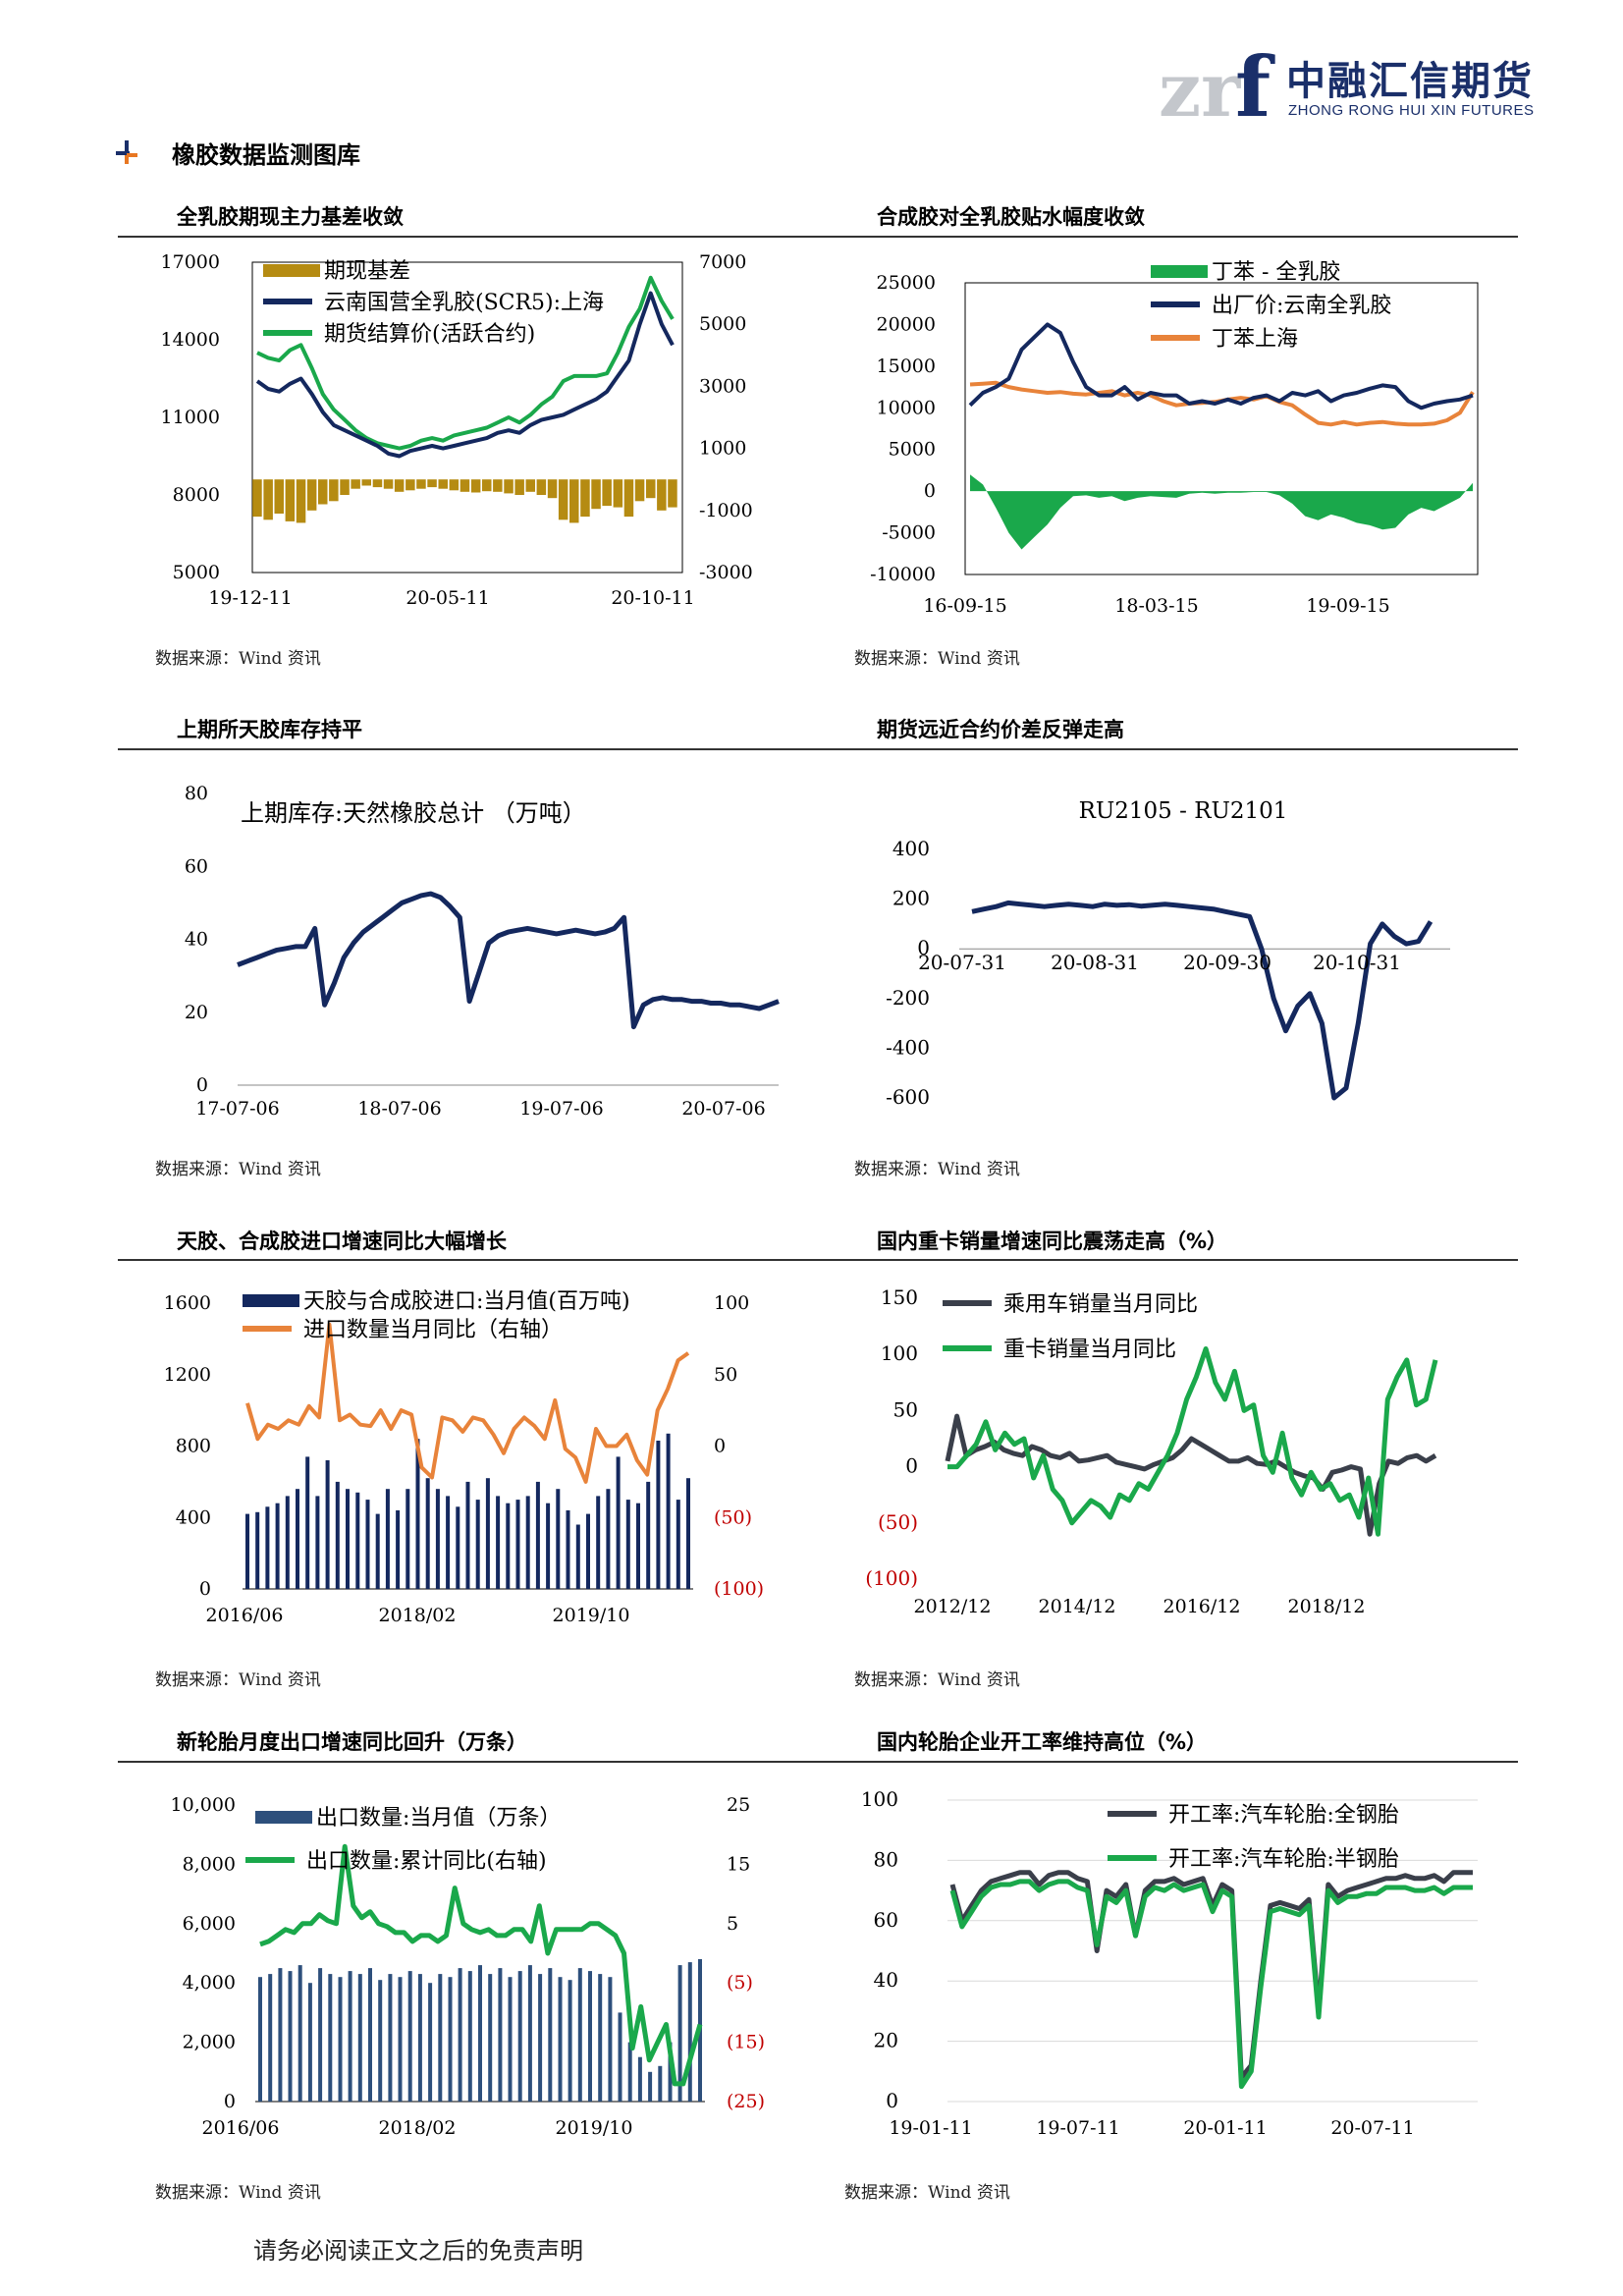  I want to click on chart-inline-title: 上期库存:天然橡胶总计 （万吨）, so click(414, 813).